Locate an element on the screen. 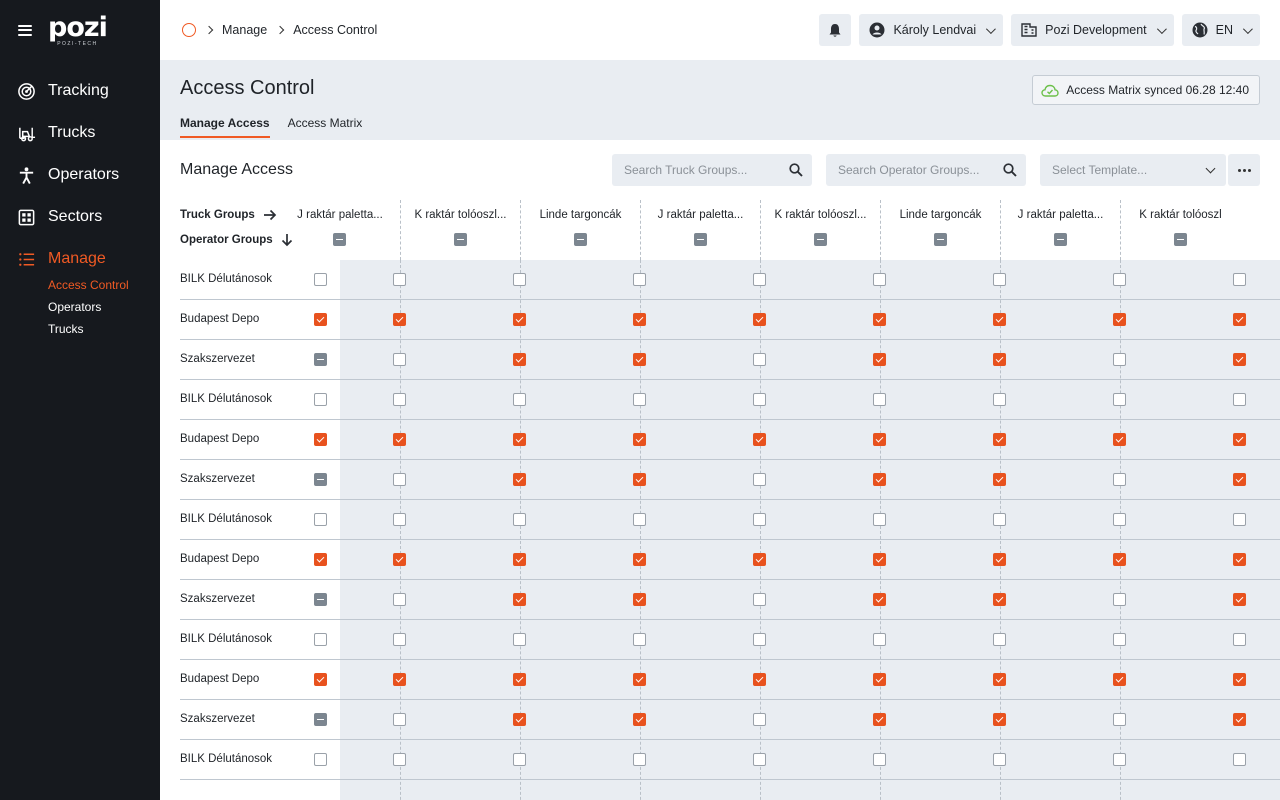 This screenshot has width=1280, height=800. home-icon is located at coordinates (189, 30).